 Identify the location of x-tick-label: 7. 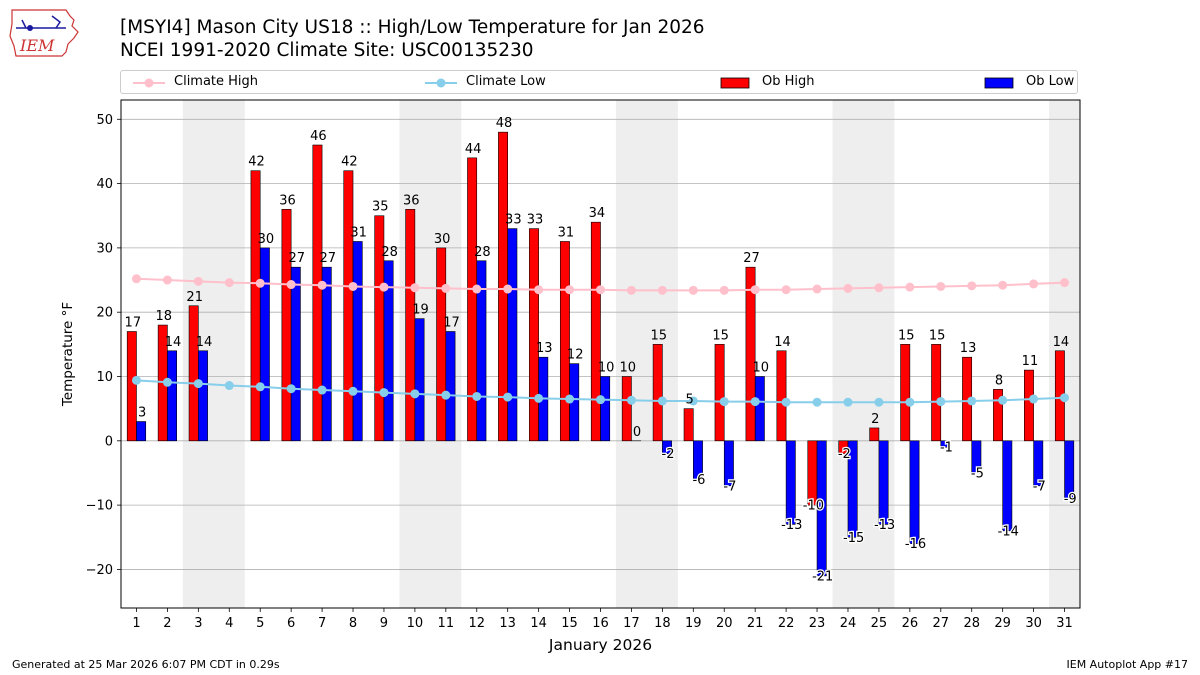
(322, 623).